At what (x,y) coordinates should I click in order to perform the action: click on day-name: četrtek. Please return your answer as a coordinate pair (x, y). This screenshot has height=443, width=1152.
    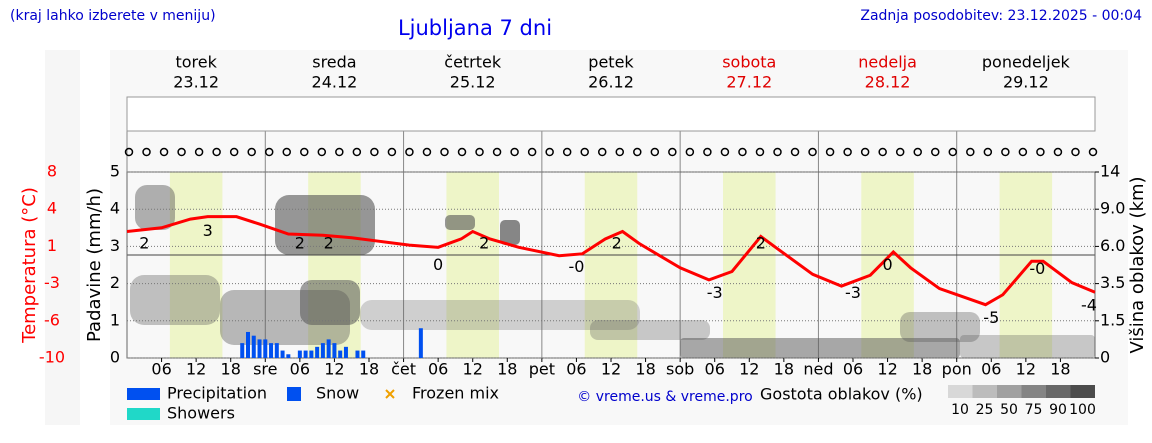
    Looking at the image, I should click on (473, 62).